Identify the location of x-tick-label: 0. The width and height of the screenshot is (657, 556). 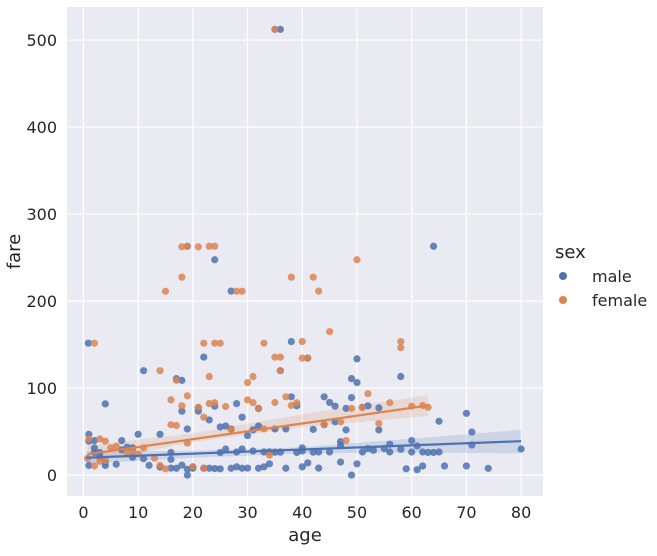
(83, 512).